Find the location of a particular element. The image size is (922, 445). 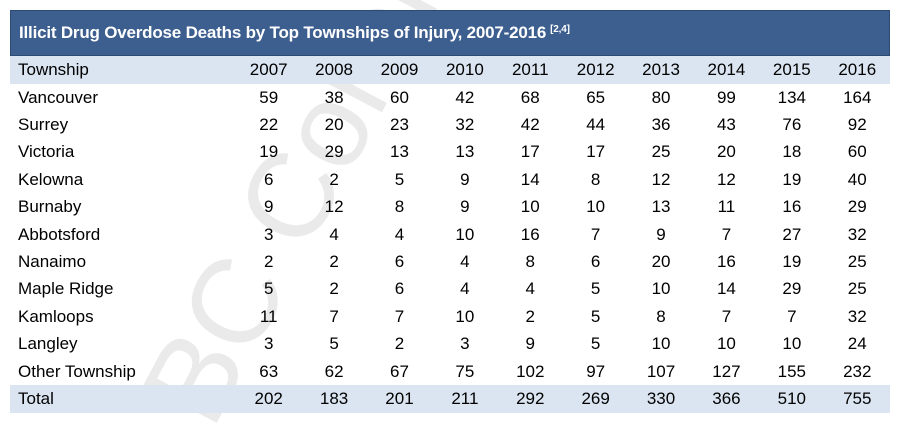

death-count: 22 is located at coordinates (269, 125).